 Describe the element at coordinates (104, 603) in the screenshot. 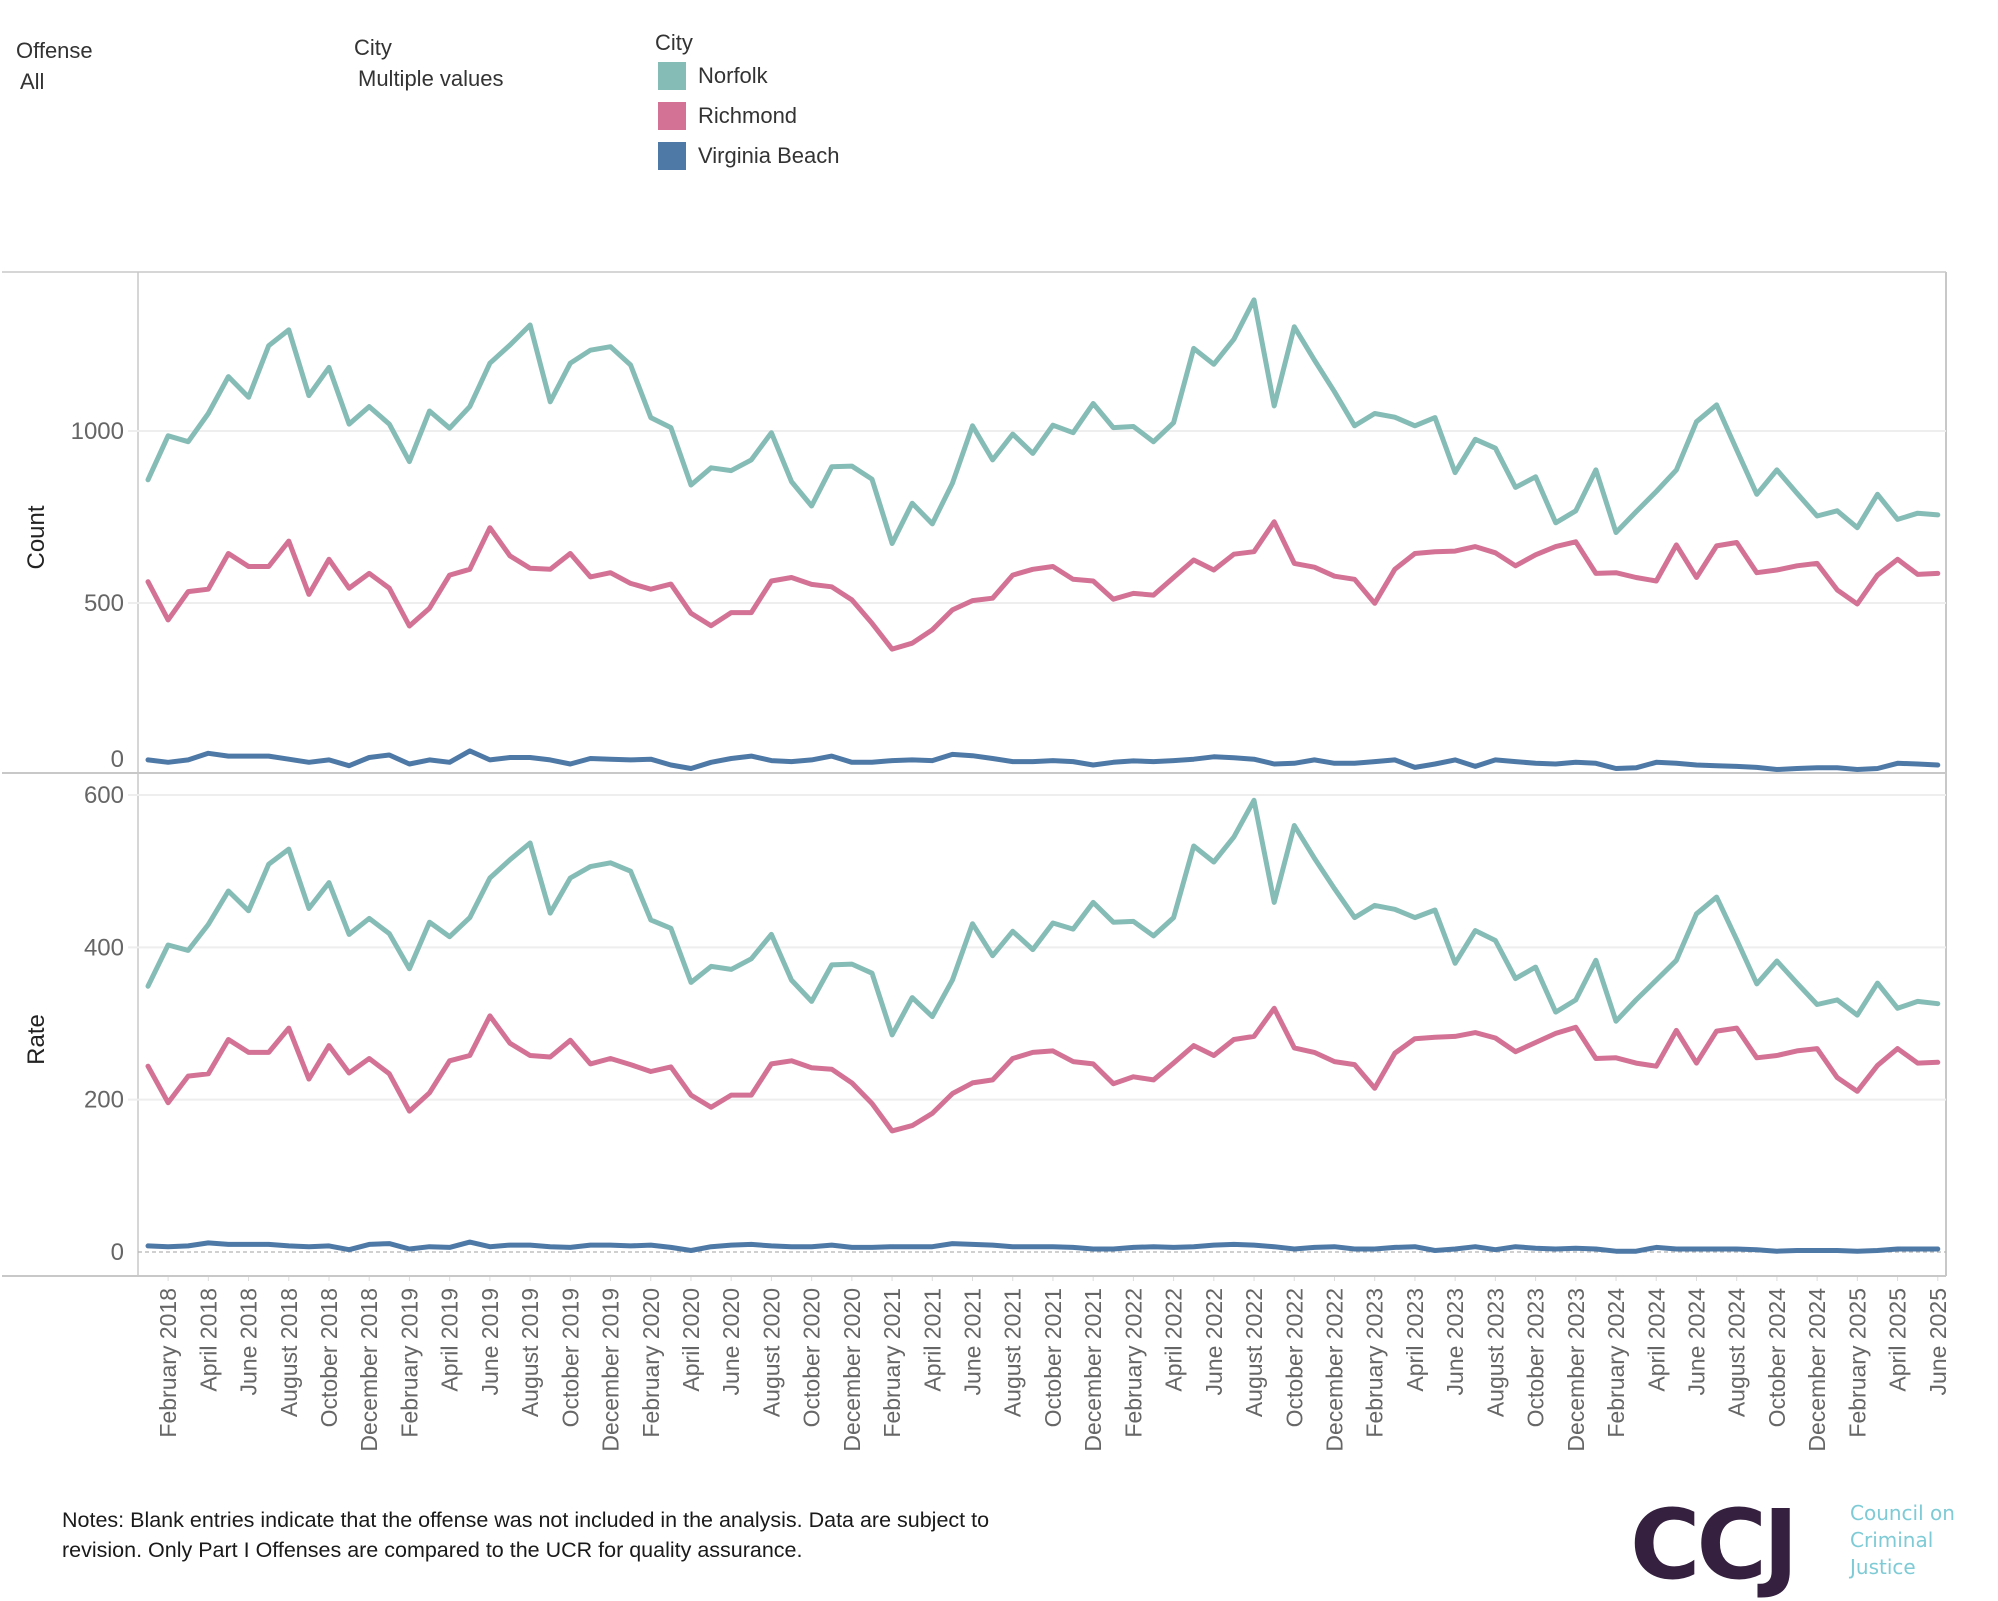

I see `count-y-tick-label: 500` at that location.